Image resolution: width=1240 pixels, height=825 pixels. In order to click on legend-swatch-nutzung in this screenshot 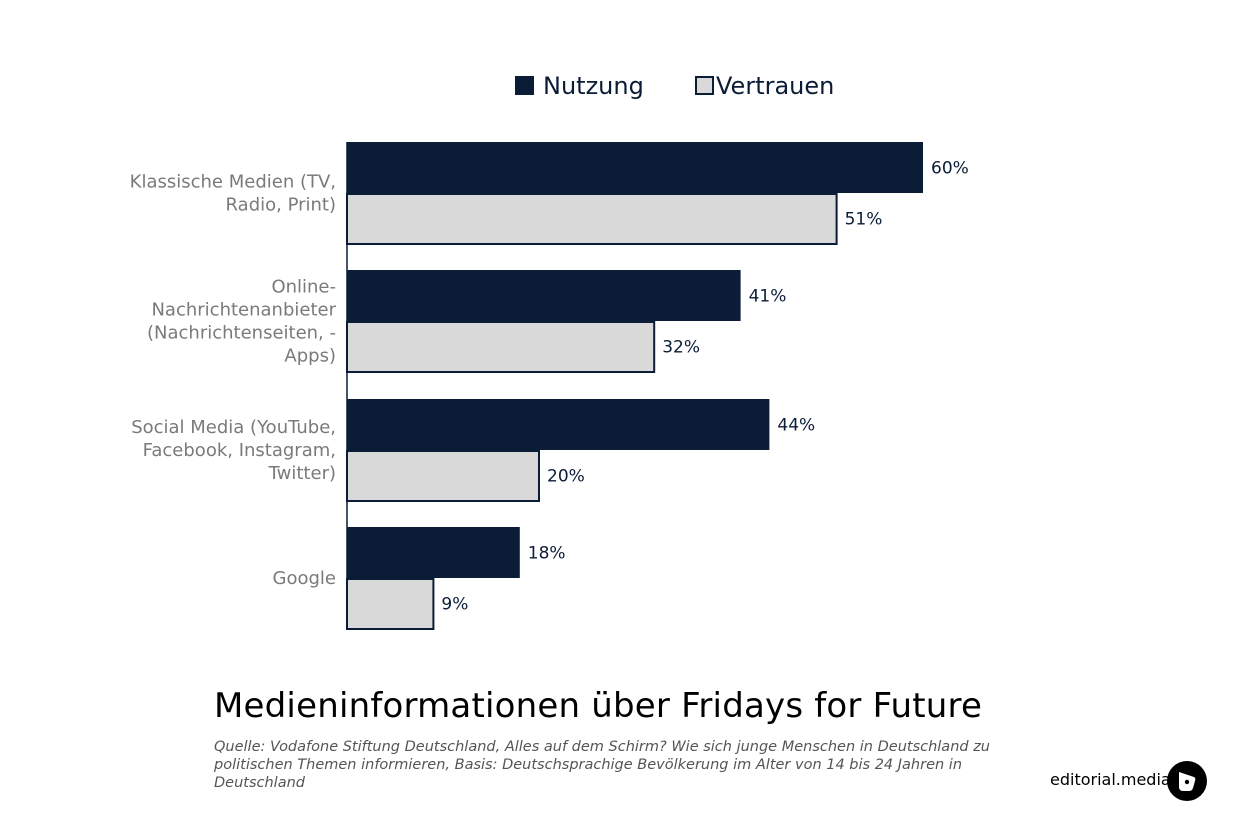, I will do `click(524, 85)`.